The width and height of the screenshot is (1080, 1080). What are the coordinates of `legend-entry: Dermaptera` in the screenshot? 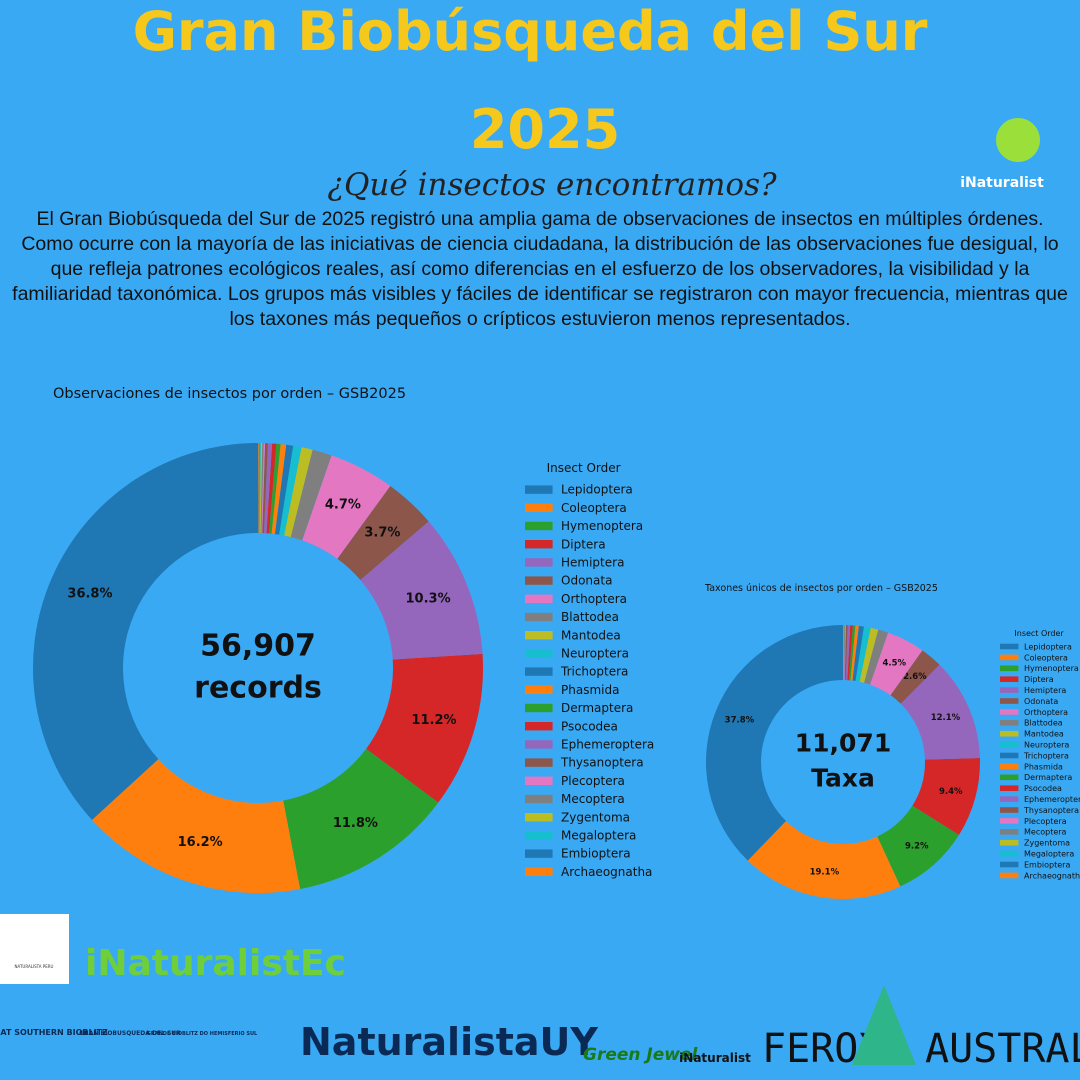 It's located at (597, 708).